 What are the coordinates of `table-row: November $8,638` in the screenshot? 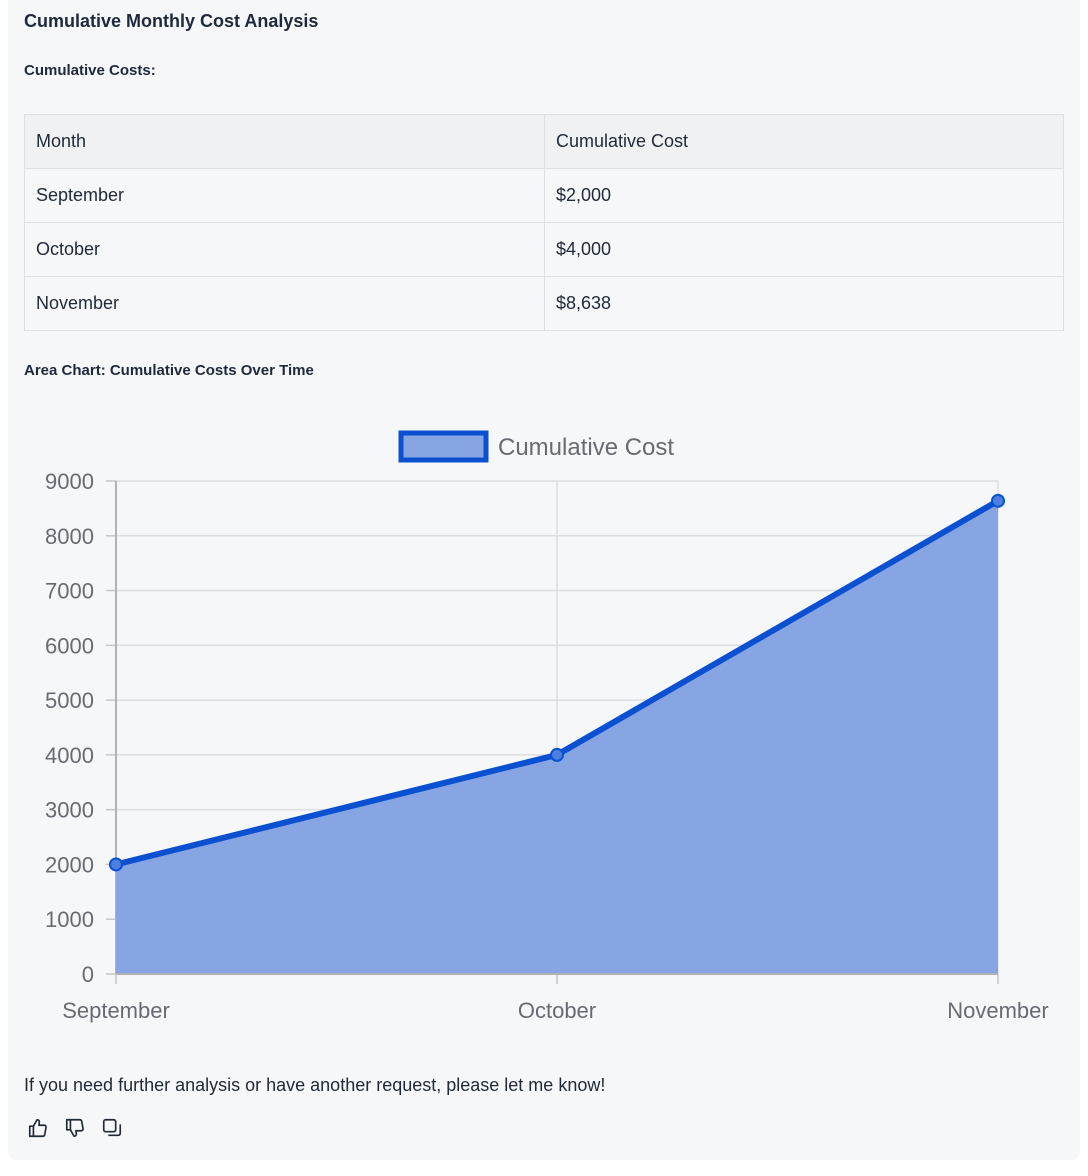 It's located at (544, 303).